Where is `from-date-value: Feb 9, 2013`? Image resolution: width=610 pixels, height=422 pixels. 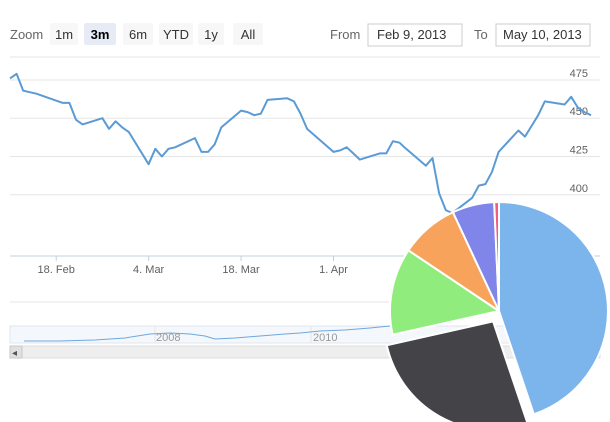 from-date-value: Feb 9, 2013 is located at coordinates (411, 34).